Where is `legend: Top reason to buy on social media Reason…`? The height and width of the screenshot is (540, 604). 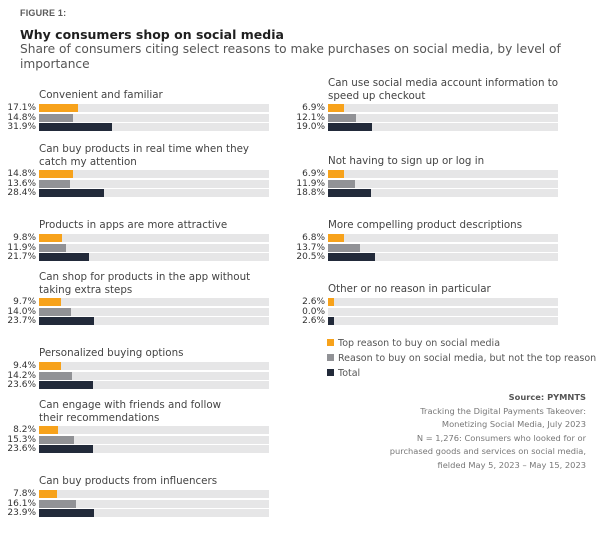
legend: Top reason to buy on social media Reason… is located at coordinates (461, 360).